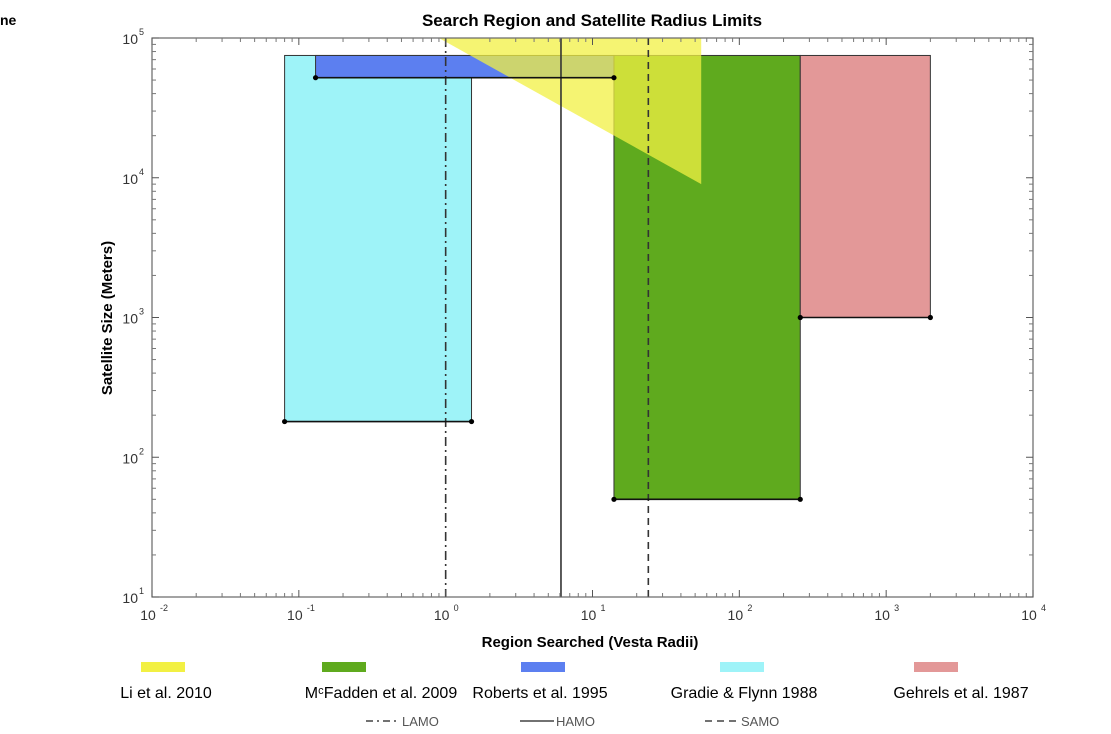  Describe the element at coordinates (742, 667) in the screenshot. I see `legend-swatch-gradie-flynn-1988` at that location.